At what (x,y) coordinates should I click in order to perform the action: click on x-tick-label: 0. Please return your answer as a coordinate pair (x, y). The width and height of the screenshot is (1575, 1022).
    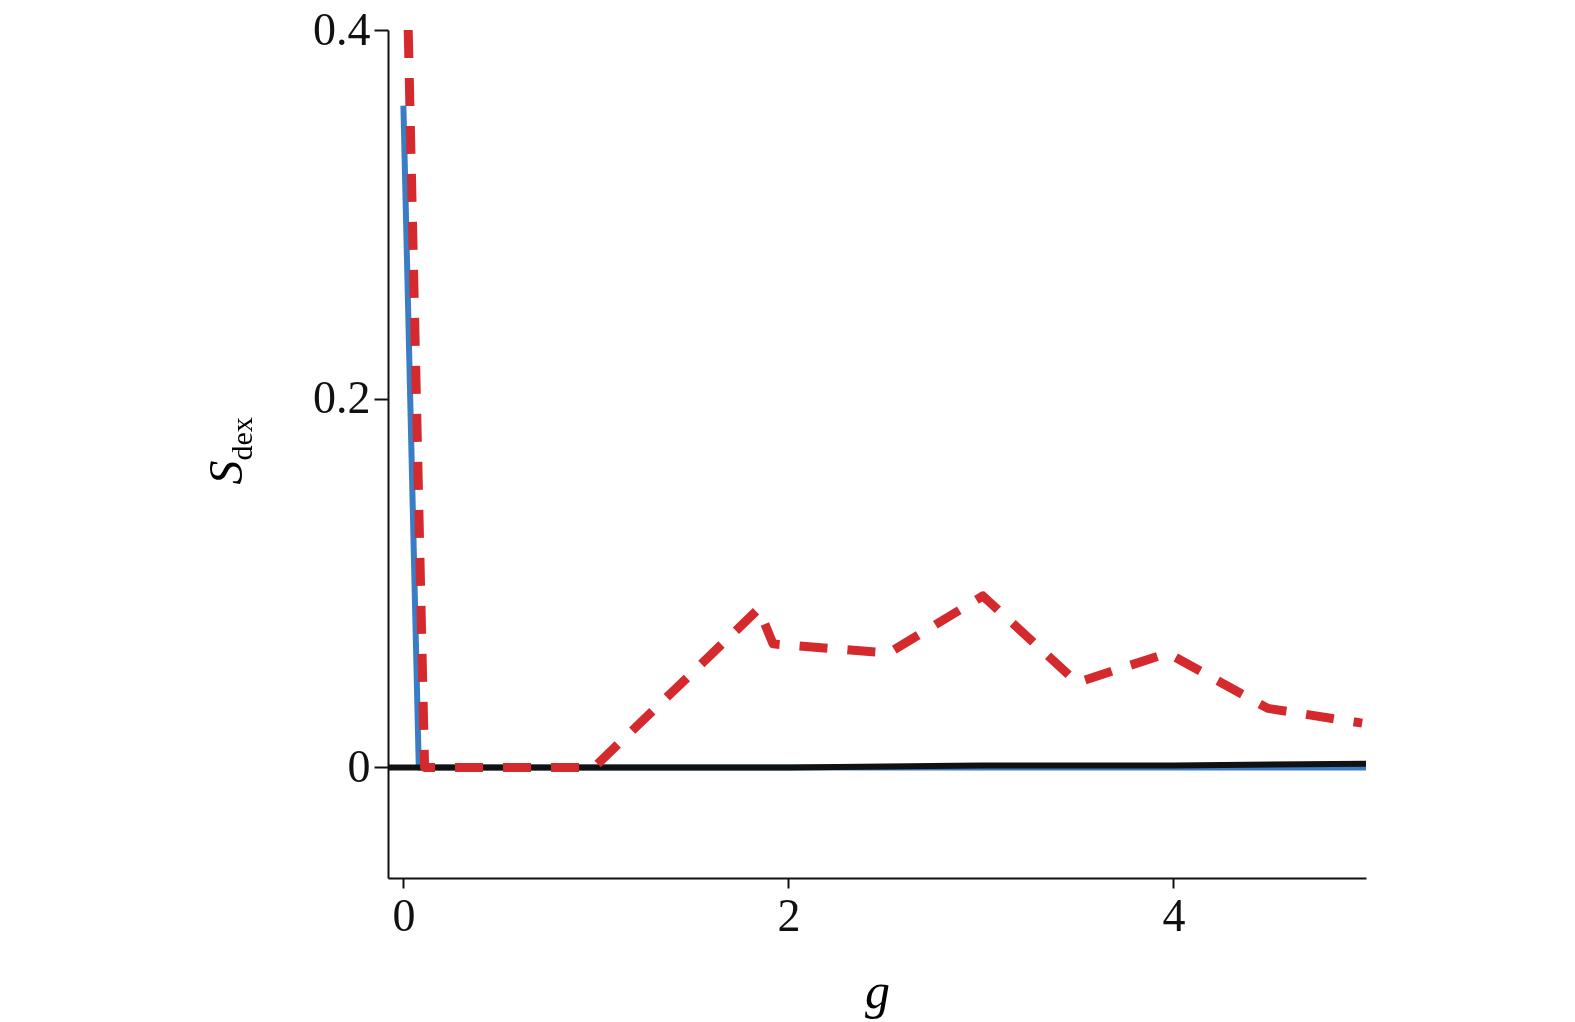
    Looking at the image, I should click on (404, 915).